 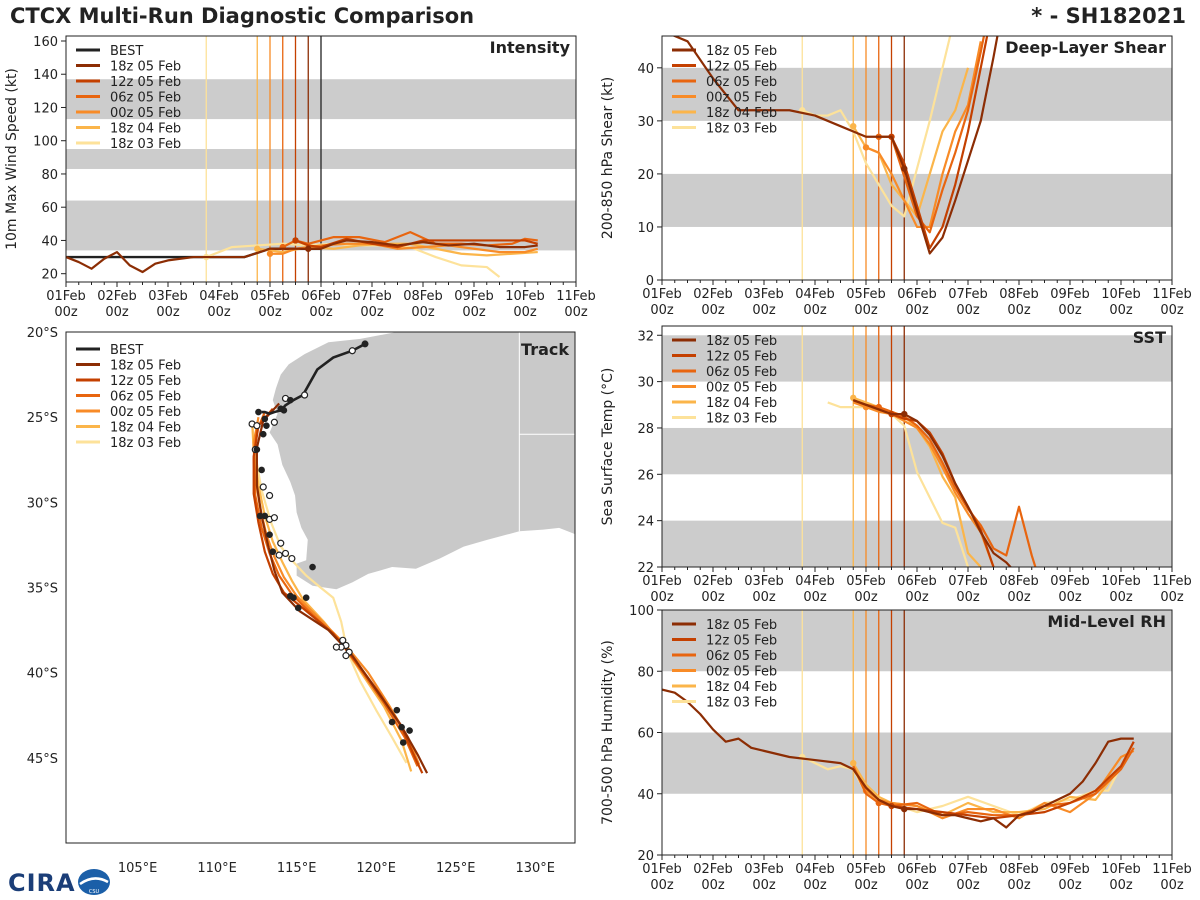 I want to click on sst-xtick-label: 02Feb, so click(x=713, y=581).